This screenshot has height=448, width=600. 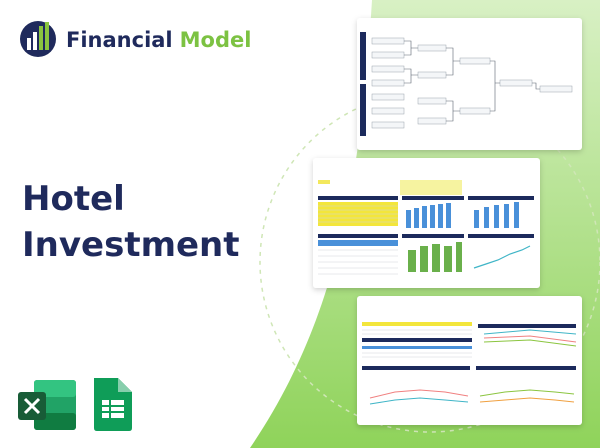 What do you see at coordinates (38, 39) in the screenshot?
I see `logo` at bounding box center [38, 39].